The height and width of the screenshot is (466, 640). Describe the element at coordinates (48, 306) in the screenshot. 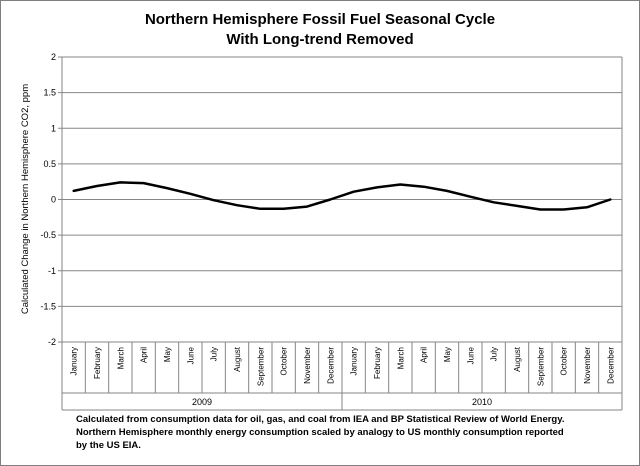

I see `y-tick-label: -1.5` at that location.